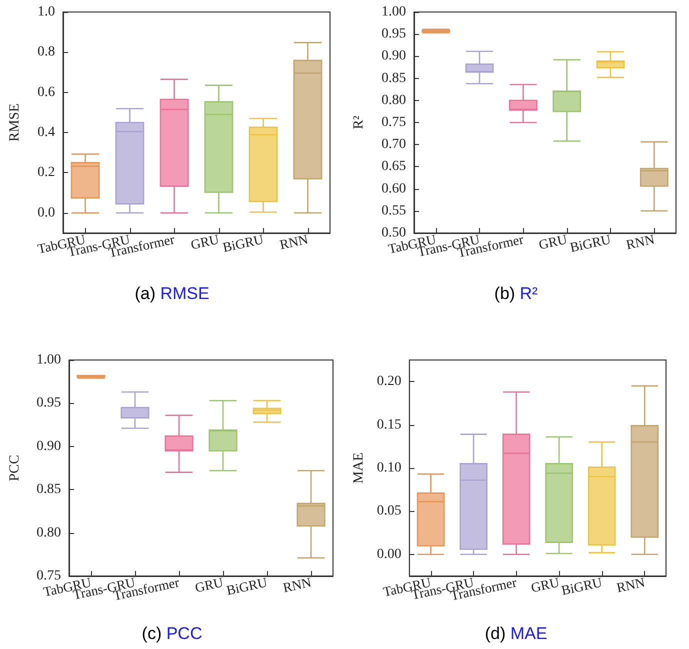 Image resolution: width=689 pixels, height=649 pixels. I want to click on text: (d) MAE, so click(516, 633).